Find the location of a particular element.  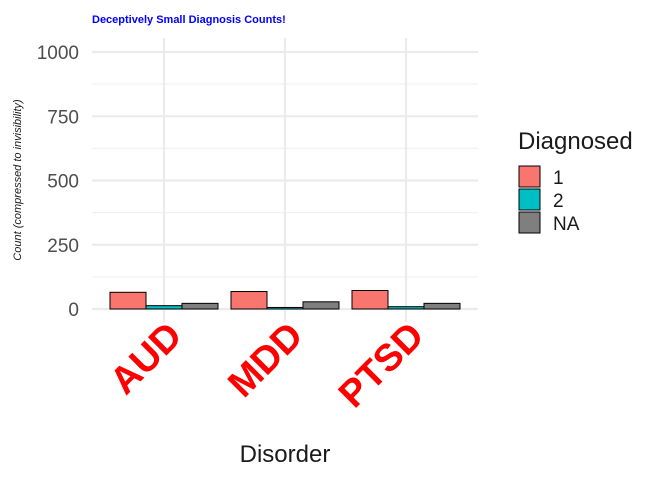

x-axis-label: Disorder is located at coordinates (285, 454).